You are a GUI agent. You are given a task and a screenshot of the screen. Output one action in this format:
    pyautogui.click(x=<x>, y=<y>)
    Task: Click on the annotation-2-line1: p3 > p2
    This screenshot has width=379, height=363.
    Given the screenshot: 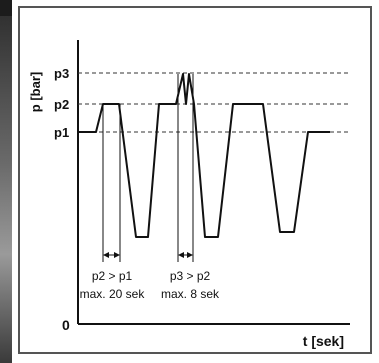 What is the action you would take?
    pyautogui.click(x=190, y=276)
    